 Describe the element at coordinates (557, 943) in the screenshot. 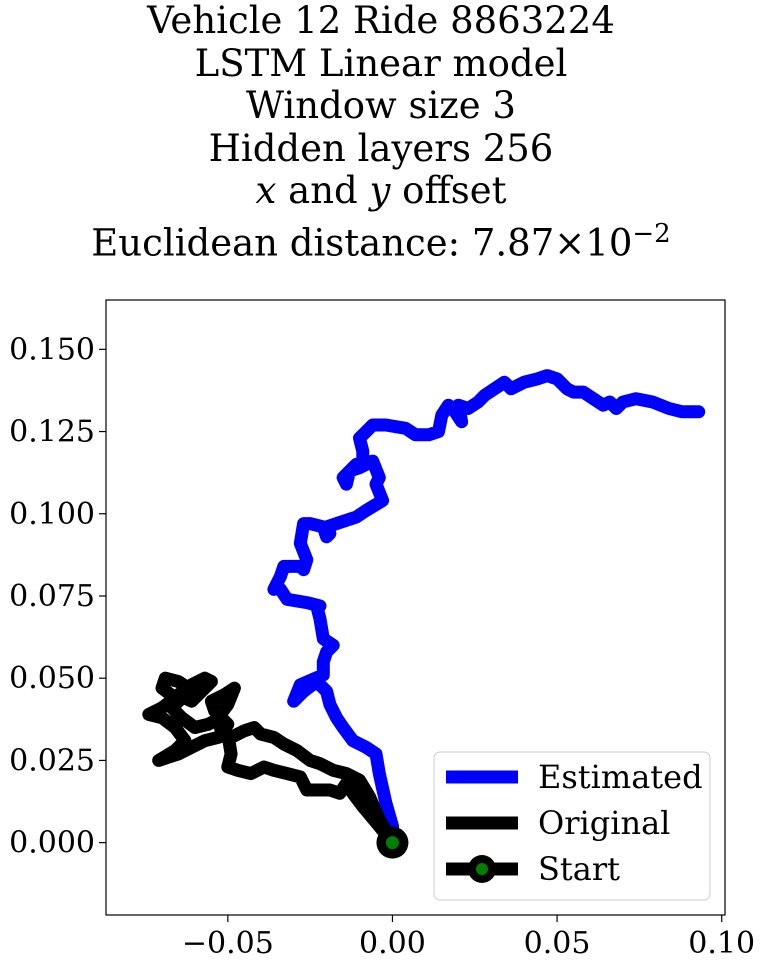

I see `x-tick-label: 0.05` at that location.